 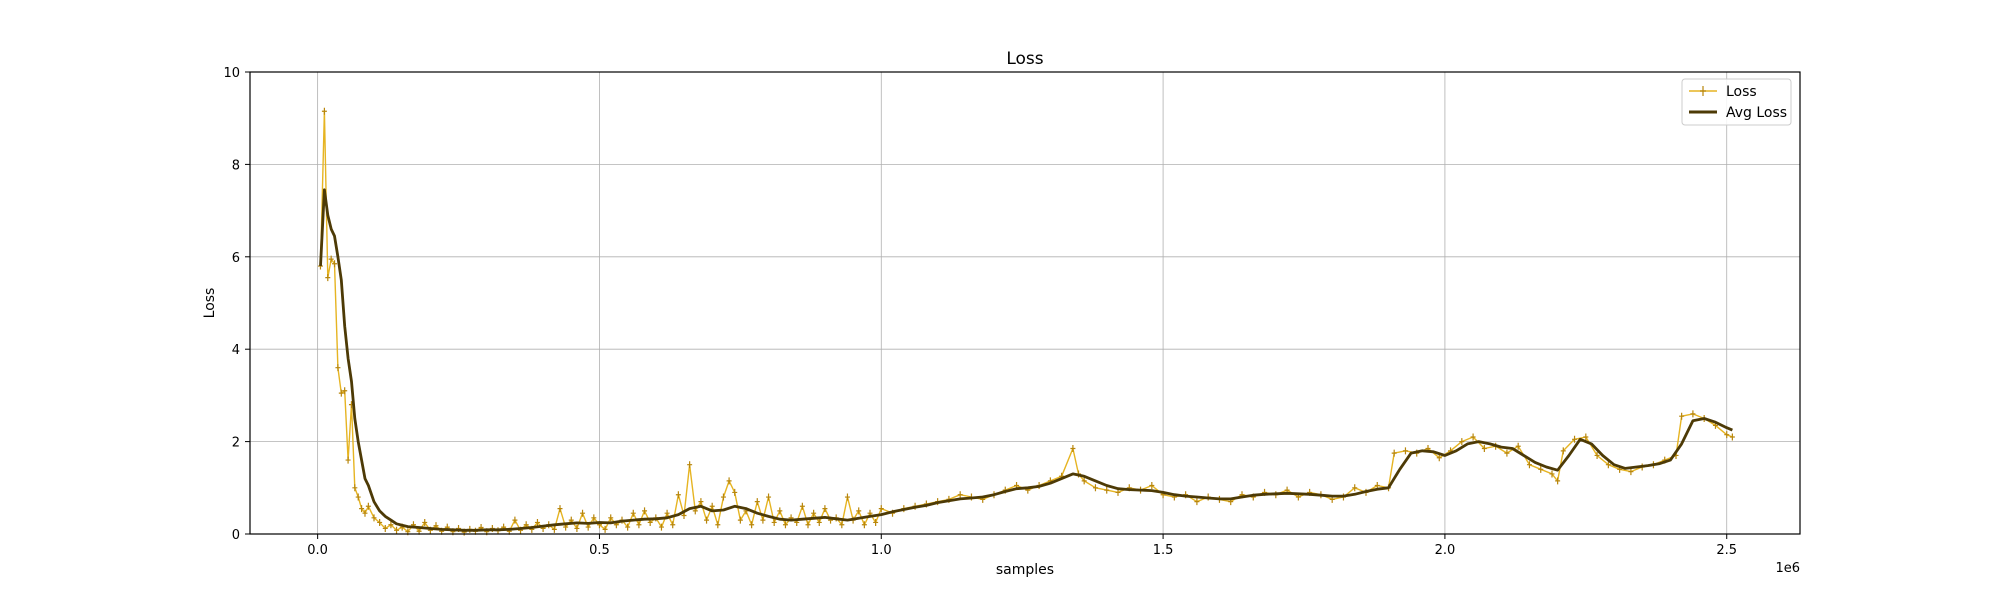 What do you see at coordinates (236, 258) in the screenshot?
I see `y-tick-label: 6` at bounding box center [236, 258].